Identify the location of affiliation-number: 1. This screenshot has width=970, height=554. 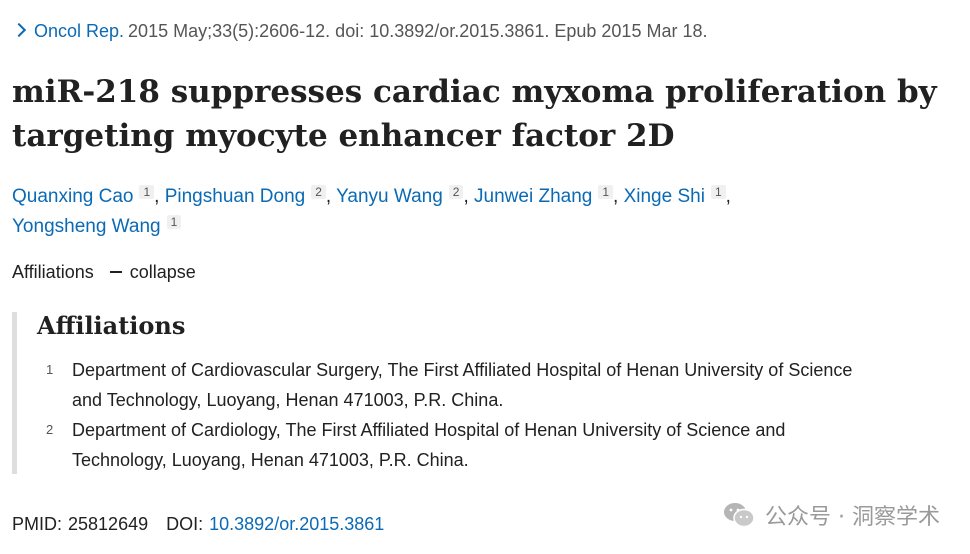
(50, 369).